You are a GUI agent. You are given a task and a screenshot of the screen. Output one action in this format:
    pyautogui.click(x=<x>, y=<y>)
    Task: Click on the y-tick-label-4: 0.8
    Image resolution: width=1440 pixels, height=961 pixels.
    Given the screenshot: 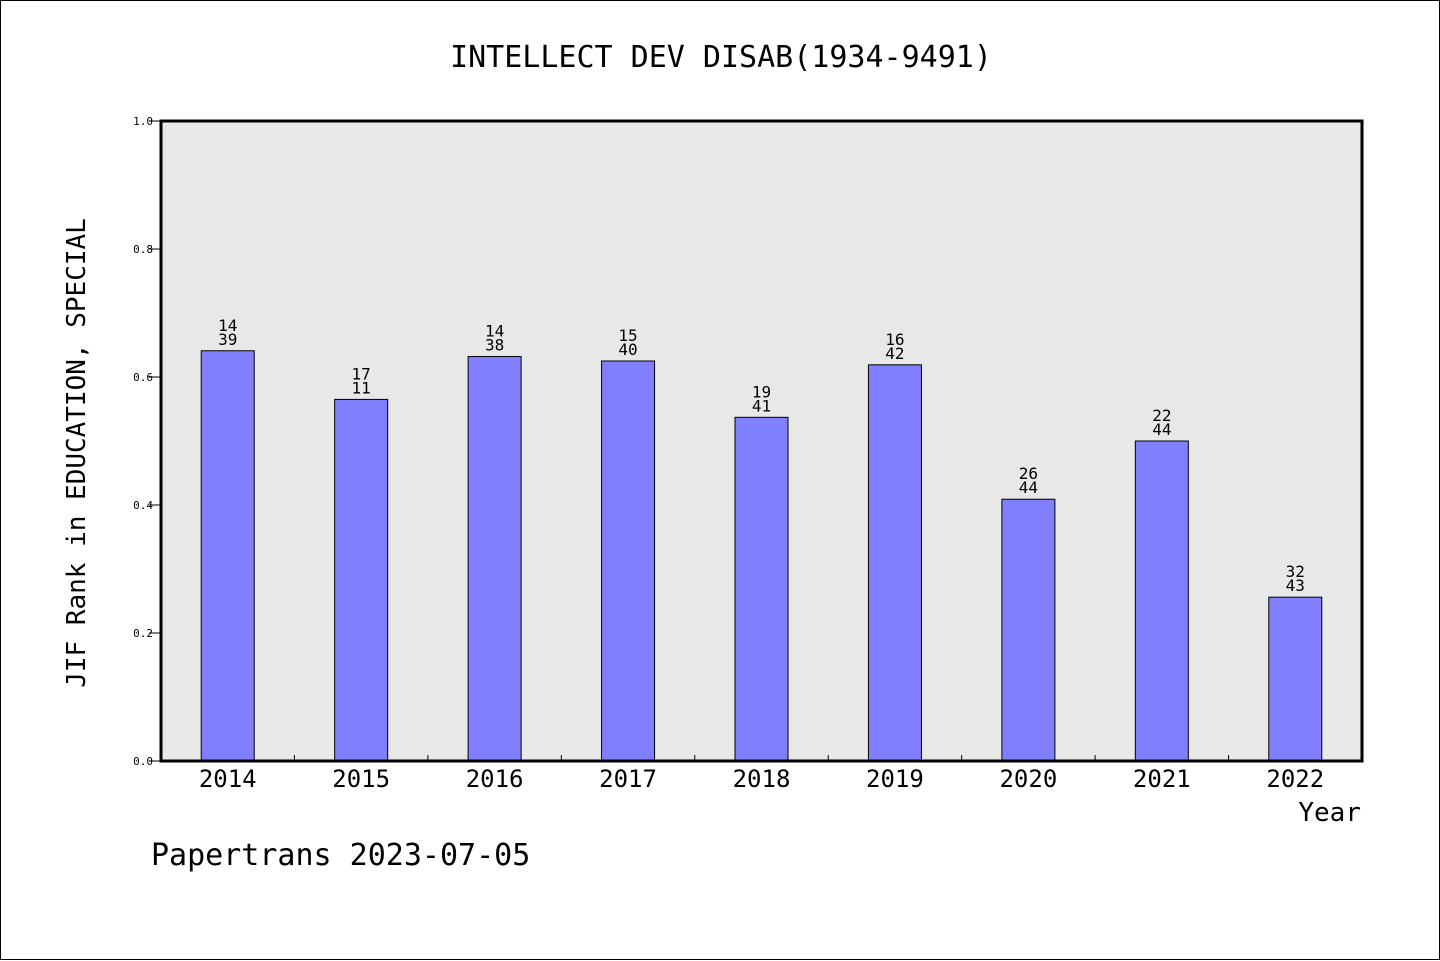 What is the action you would take?
    pyautogui.click(x=143, y=249)
    